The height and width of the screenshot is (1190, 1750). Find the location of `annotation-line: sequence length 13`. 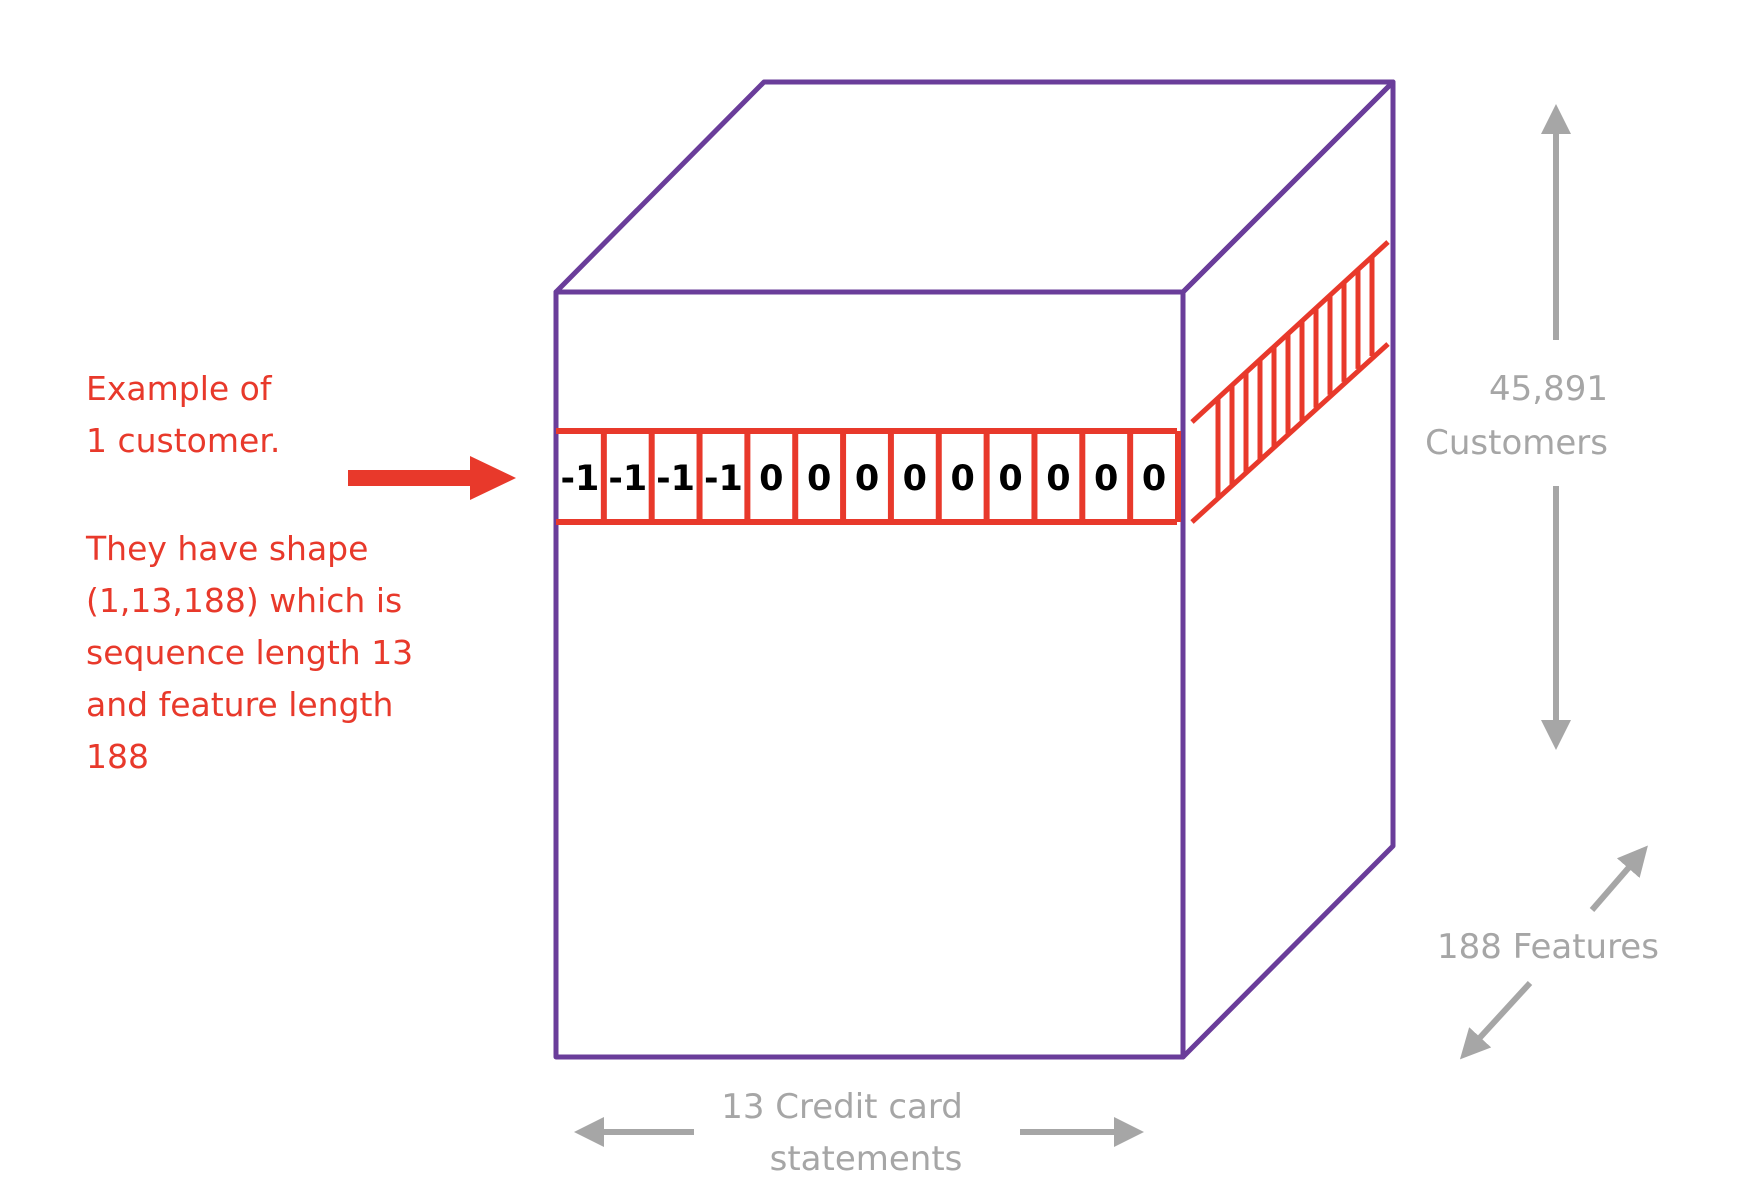

annotation-line: sequence length 13 is located at coordinates (249, 652).